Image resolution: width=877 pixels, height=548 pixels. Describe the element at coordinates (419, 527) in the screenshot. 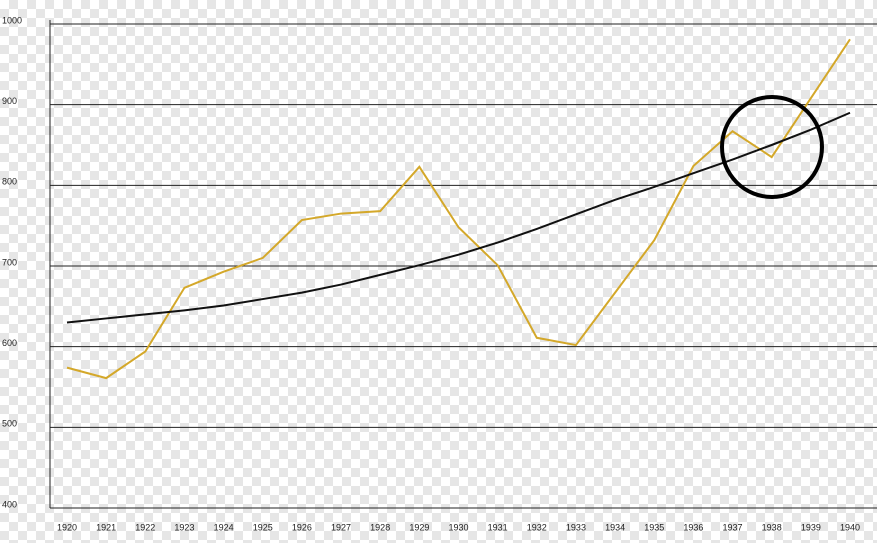

I see `x-tick-label: 1929` at that location.